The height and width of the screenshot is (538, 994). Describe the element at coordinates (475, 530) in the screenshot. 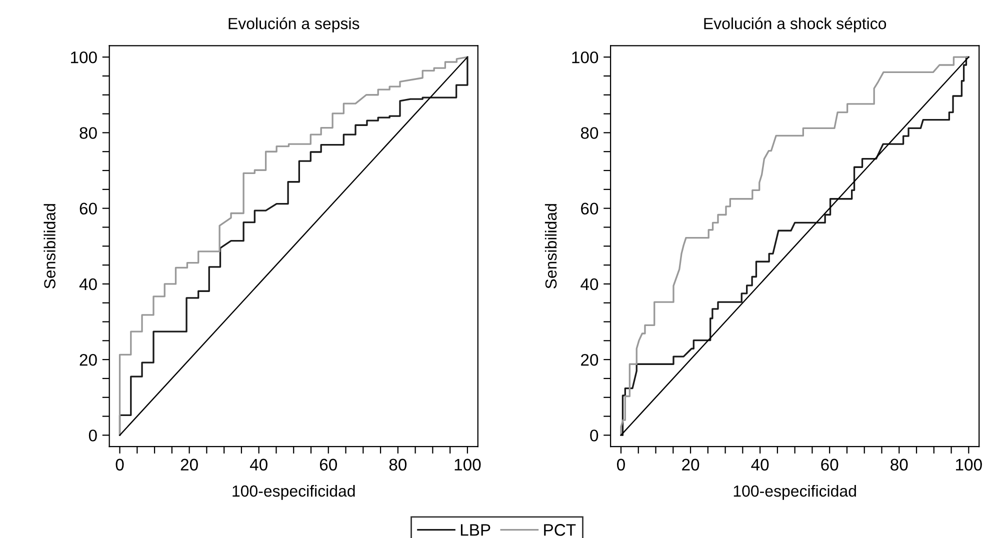

I see `legend-label: LBP` at that location.